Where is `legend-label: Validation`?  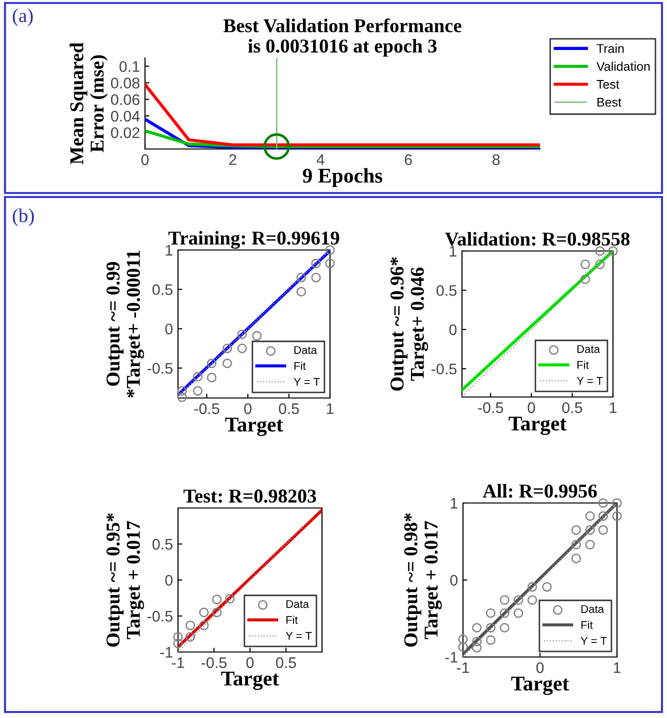
legend-label: Validation is located at coordinates (623, 66).